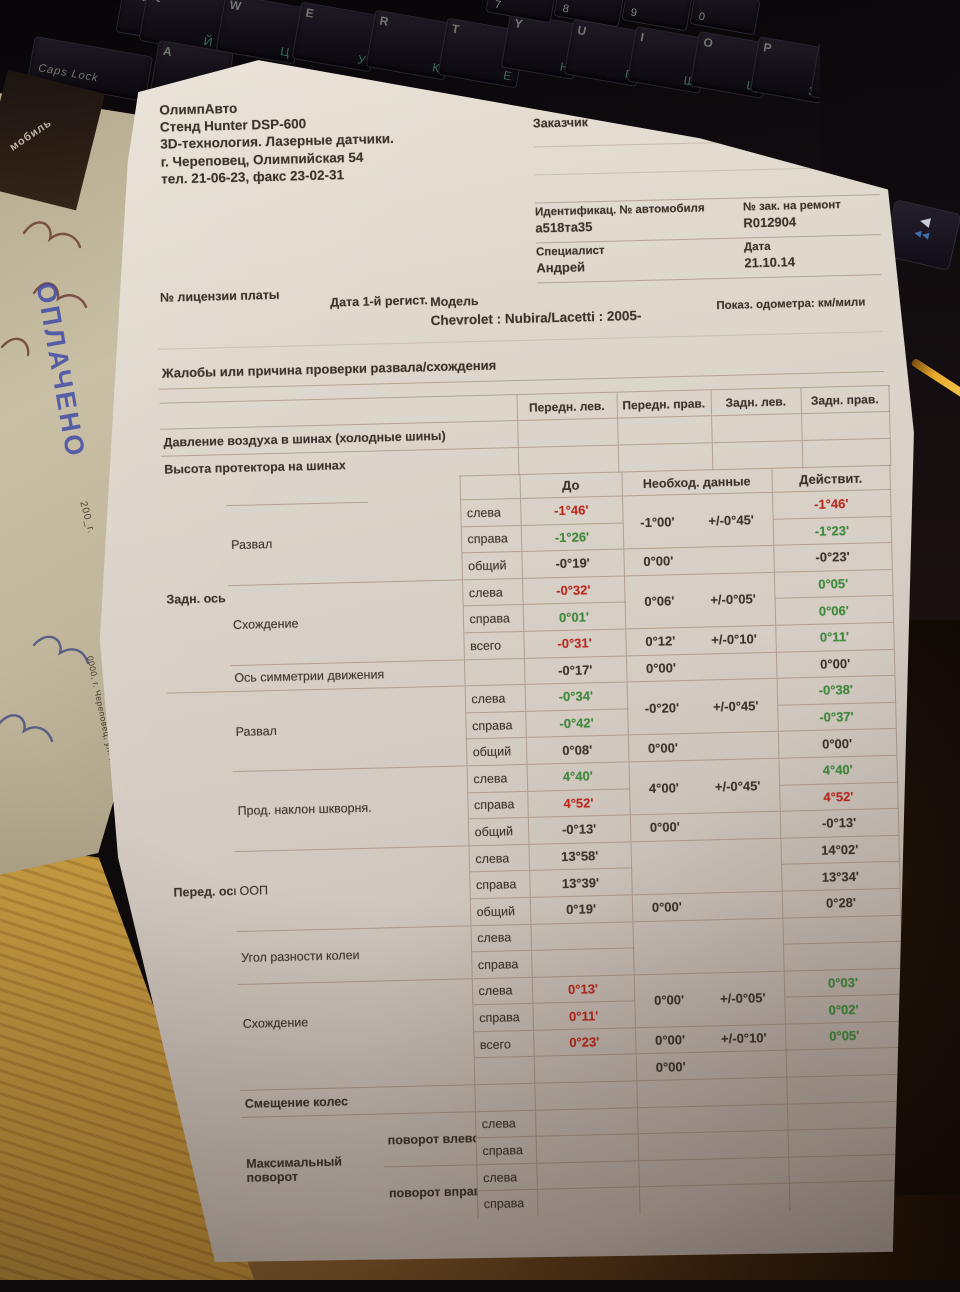 This screenshot has height=1292, width=960. What do you see at coordinates (704, 787) in the screenshot?
I see `required-cell: 4°00' +/-0°45'` at bounding box center [704, 787].